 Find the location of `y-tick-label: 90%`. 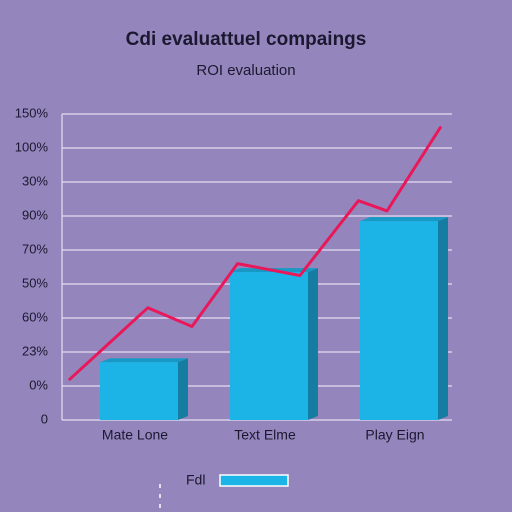

y-tick-label: 90% is located at coordinates (35, 214).